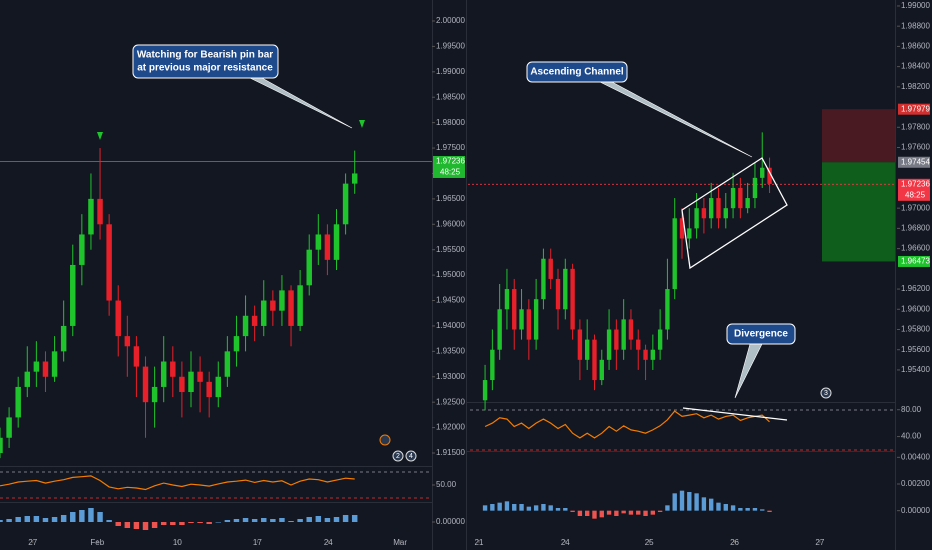 This screenshot has width=932, height=550. What do you see at coordinates (915, 510) in the screenshot?
I see `macd-tick-label: 0.00000` at bounding box center [915, 510].